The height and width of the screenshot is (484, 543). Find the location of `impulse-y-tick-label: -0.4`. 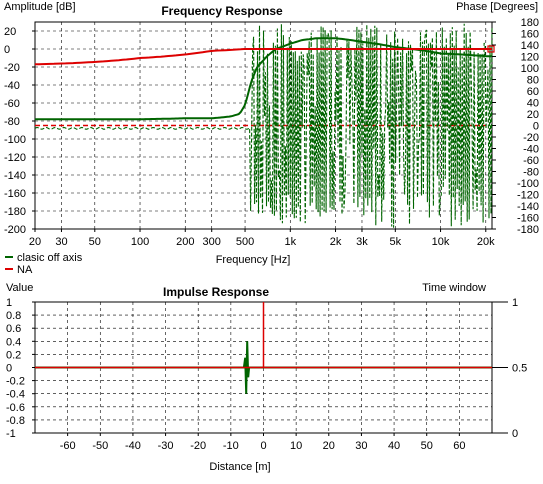

impulse-y-tick-label: -0.4 is located at coordinates (15, 395).